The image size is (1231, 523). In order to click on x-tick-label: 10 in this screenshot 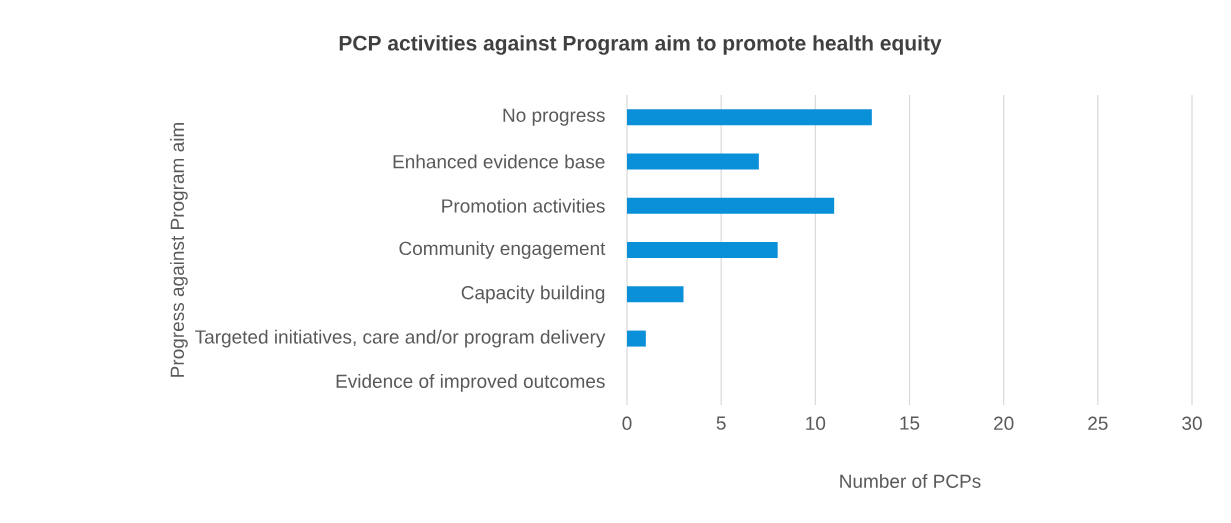, I will do `click(816, 423)`.